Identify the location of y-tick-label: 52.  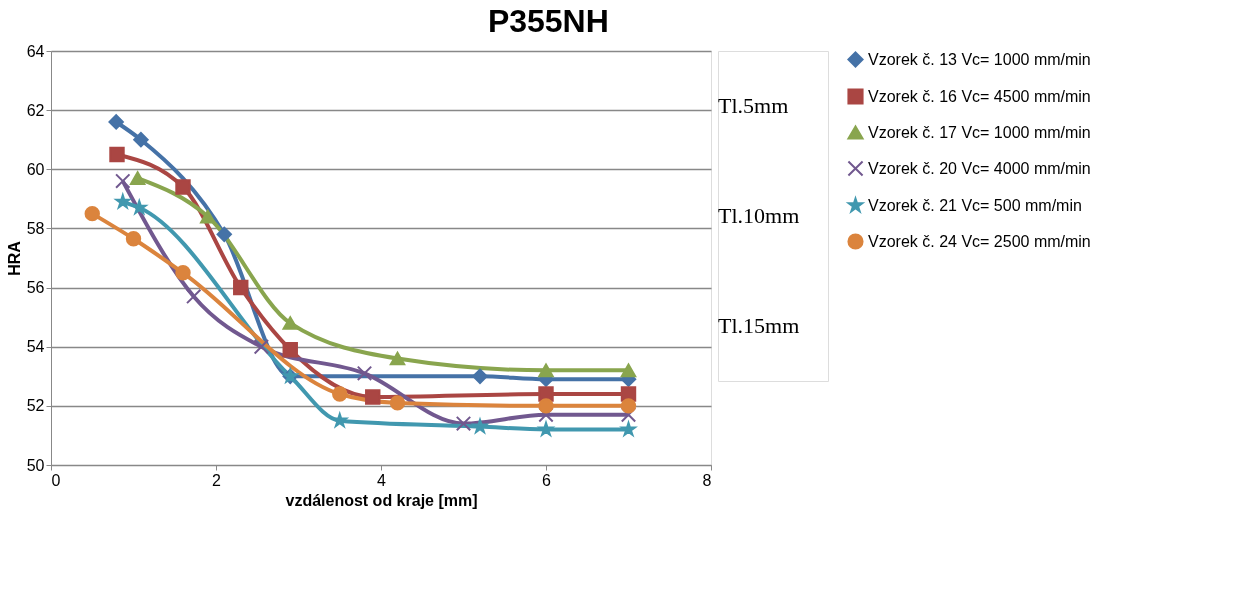
(35, 406).